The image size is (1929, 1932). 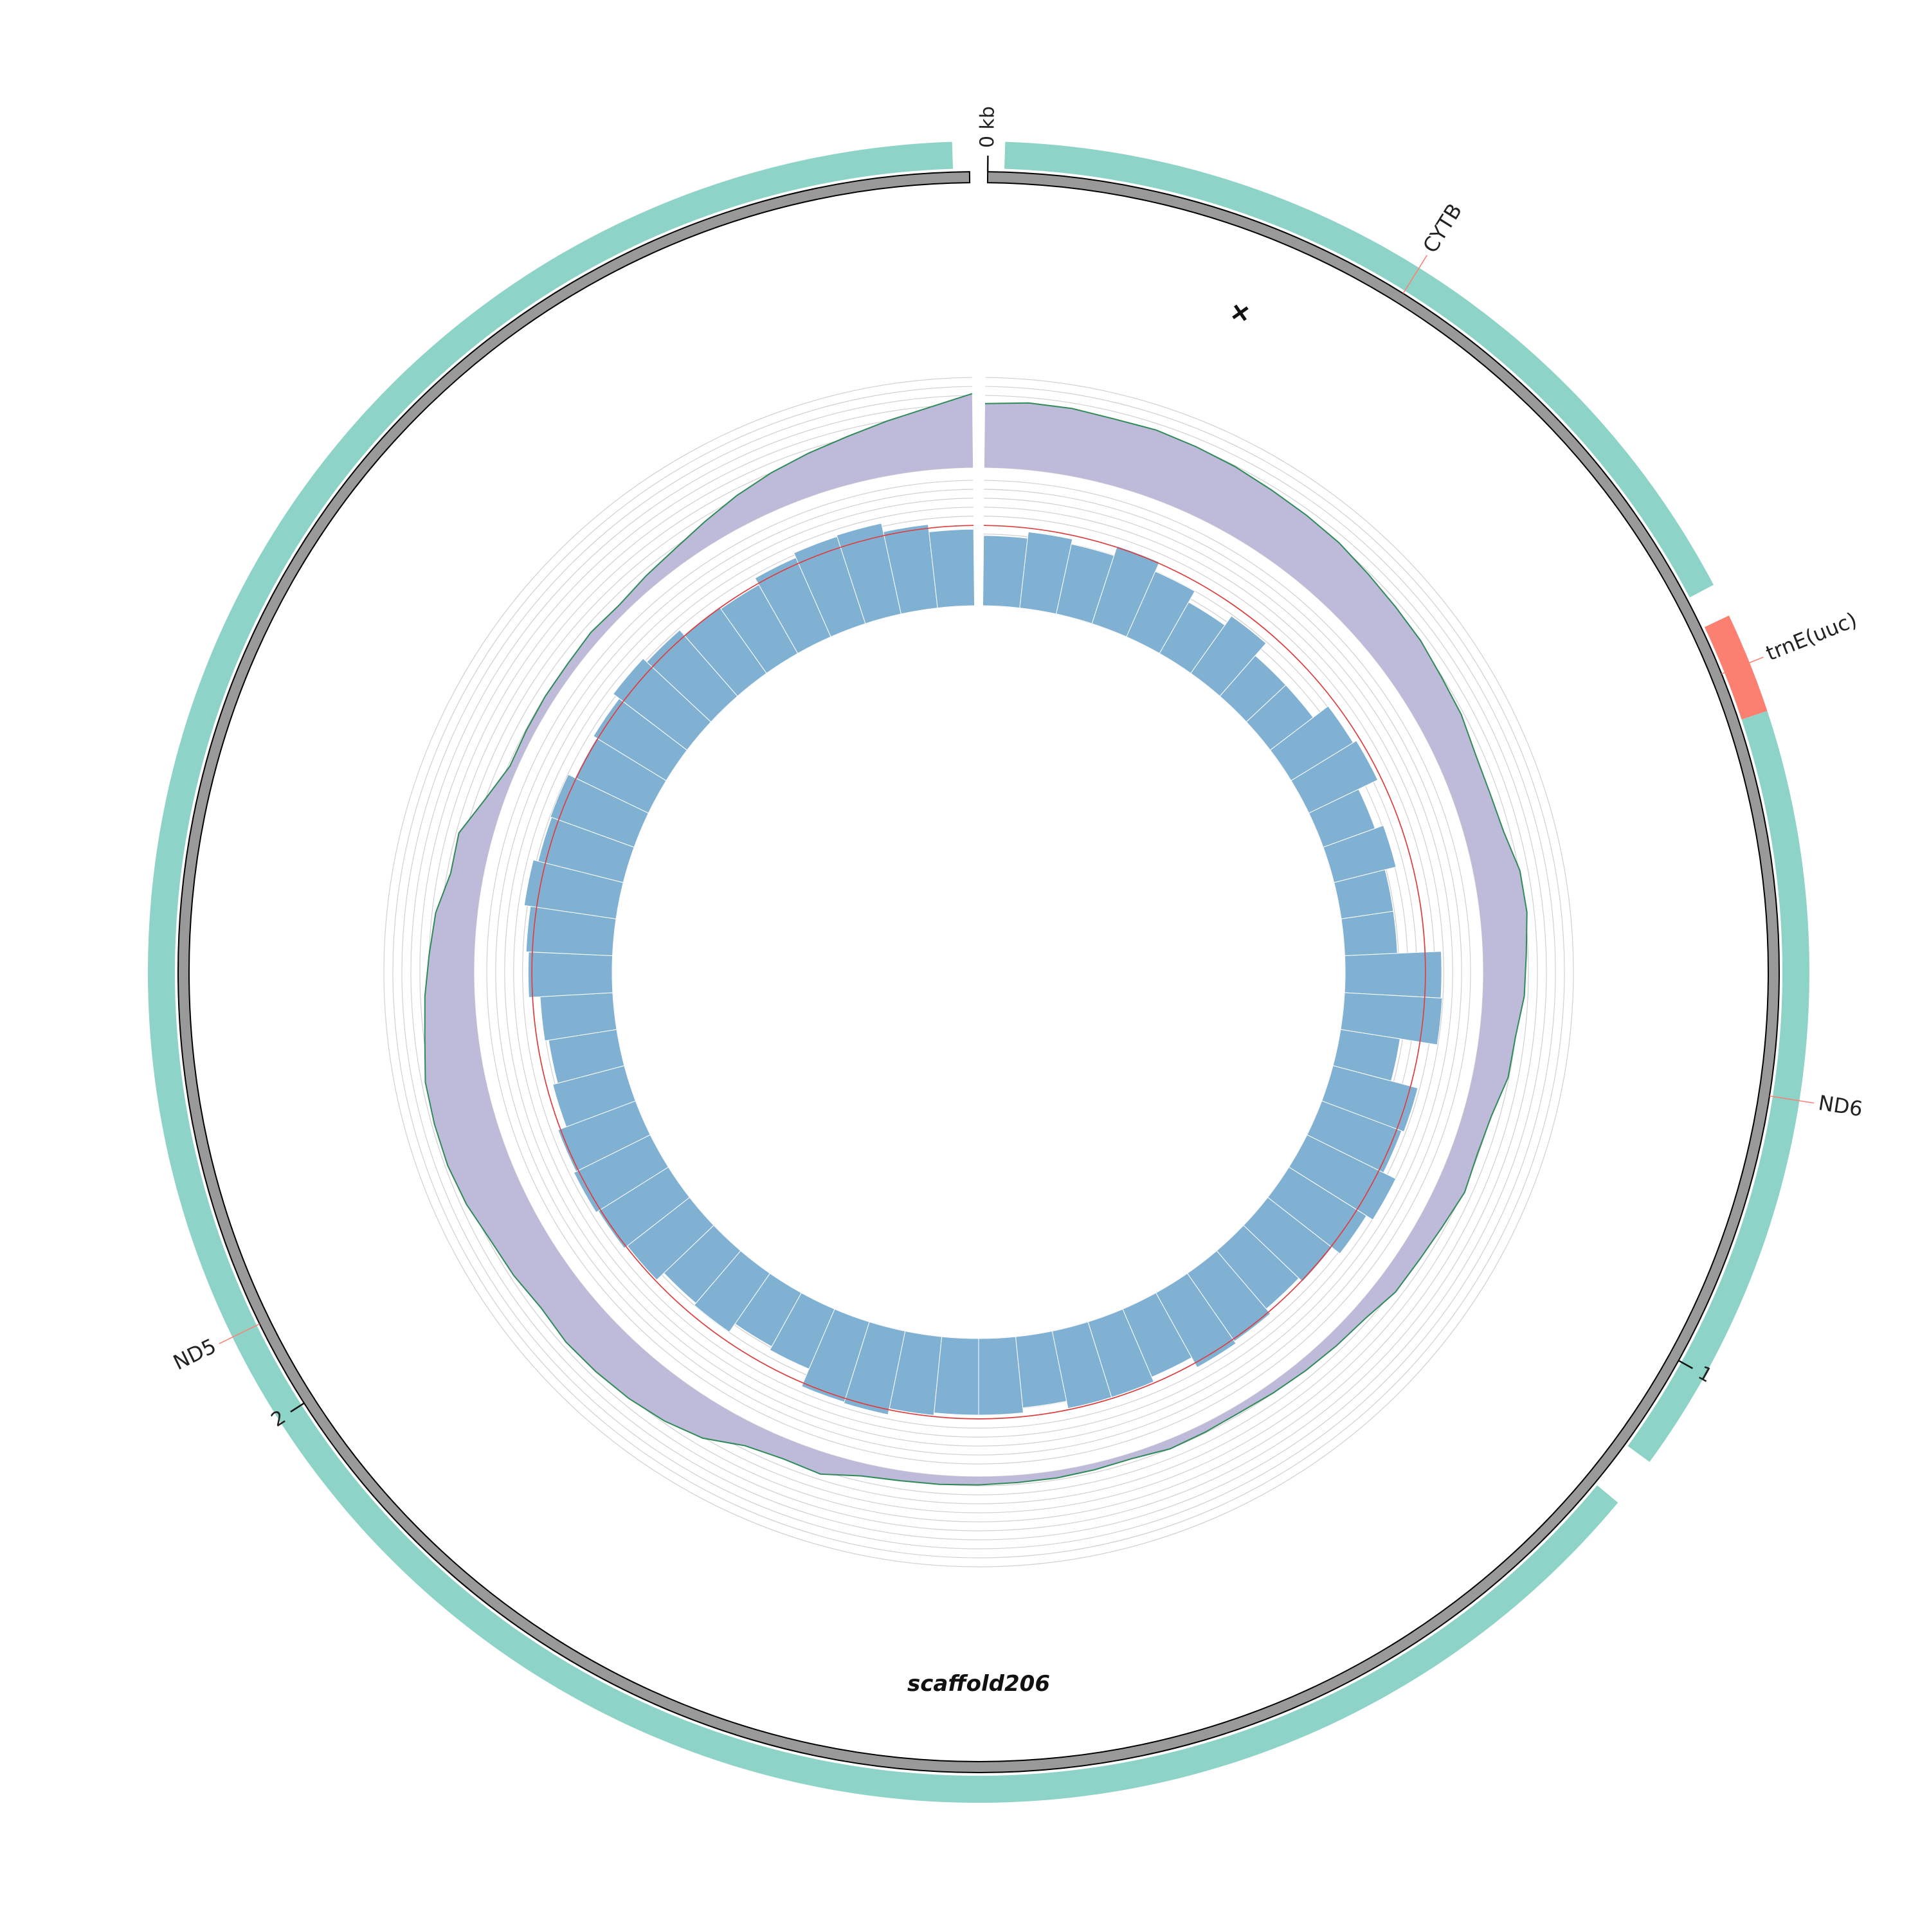 What do you see at coordinates (194, 1354) in the screenshot?
I see `gene-label: ND5` at bounding box center [194, 1354].